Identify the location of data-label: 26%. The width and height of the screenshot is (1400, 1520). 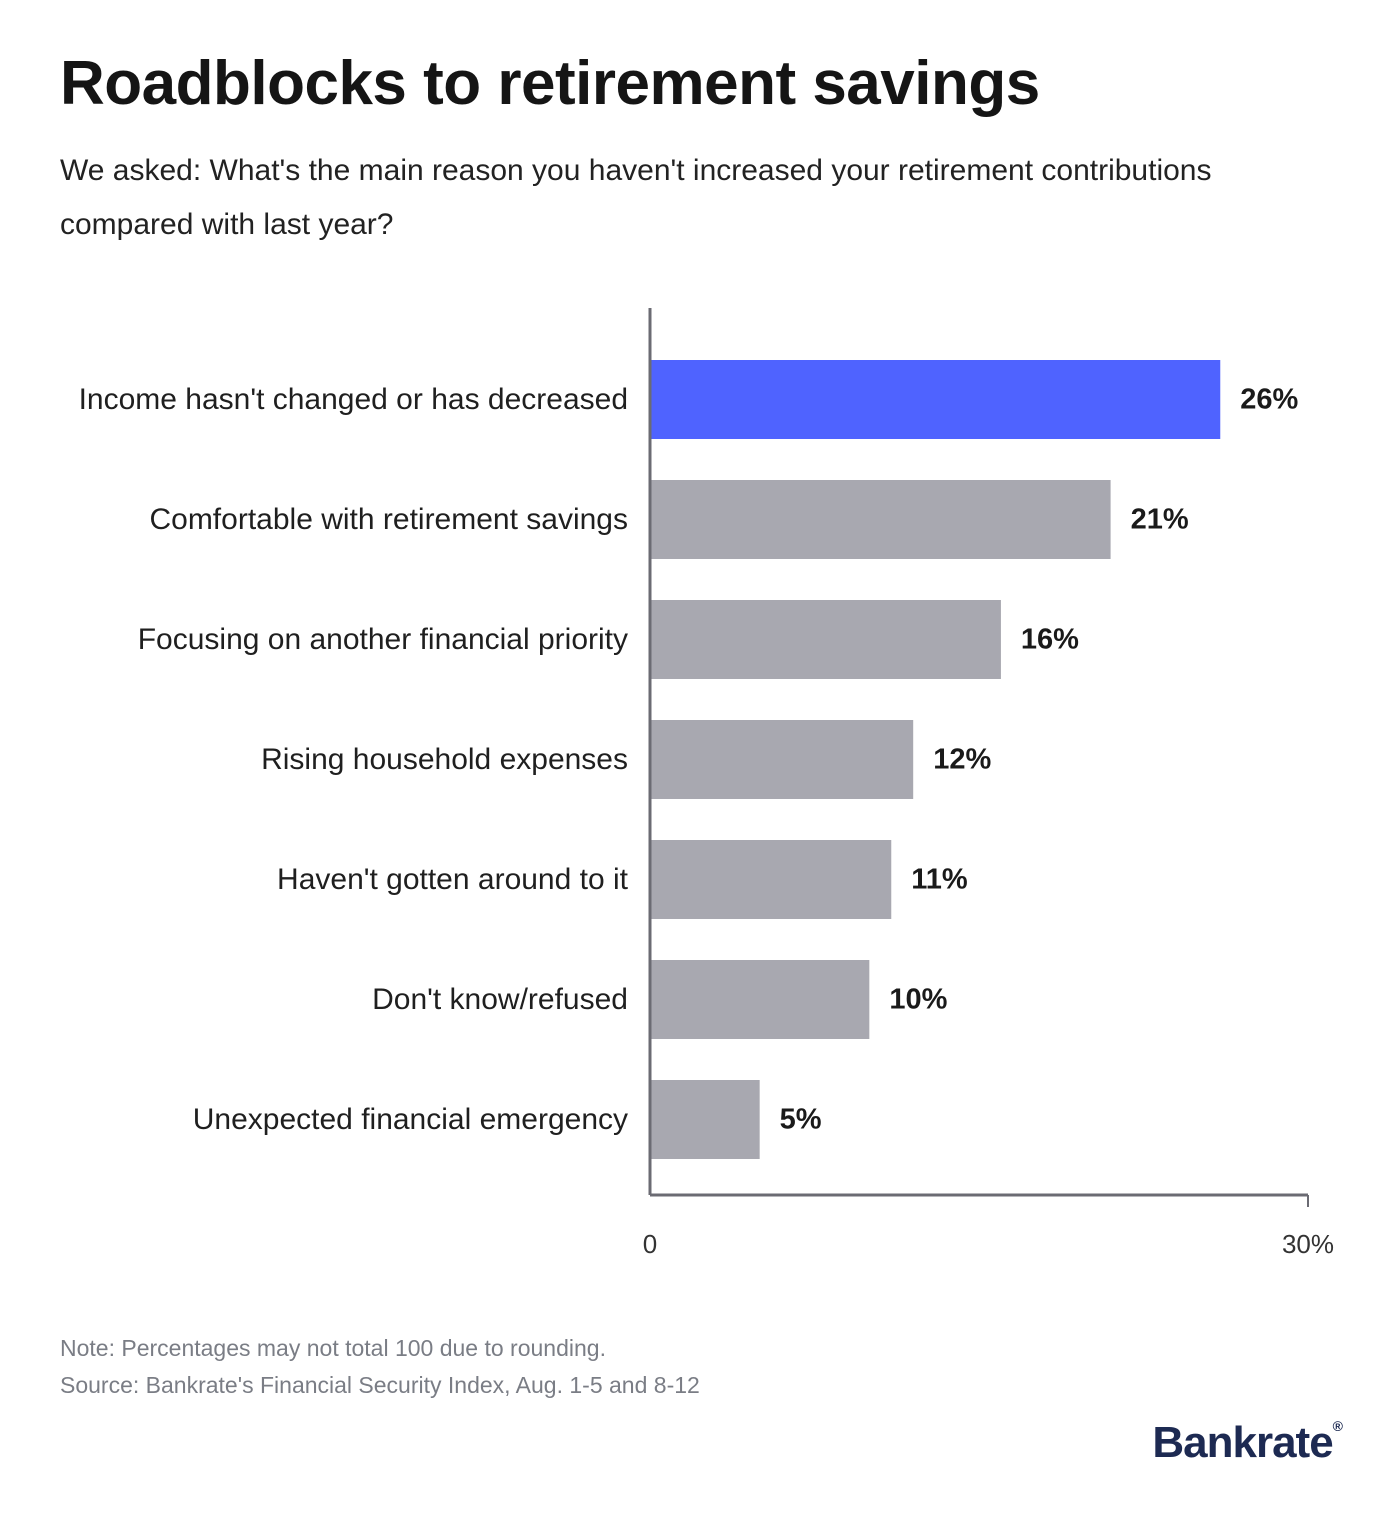
(1269, 400).